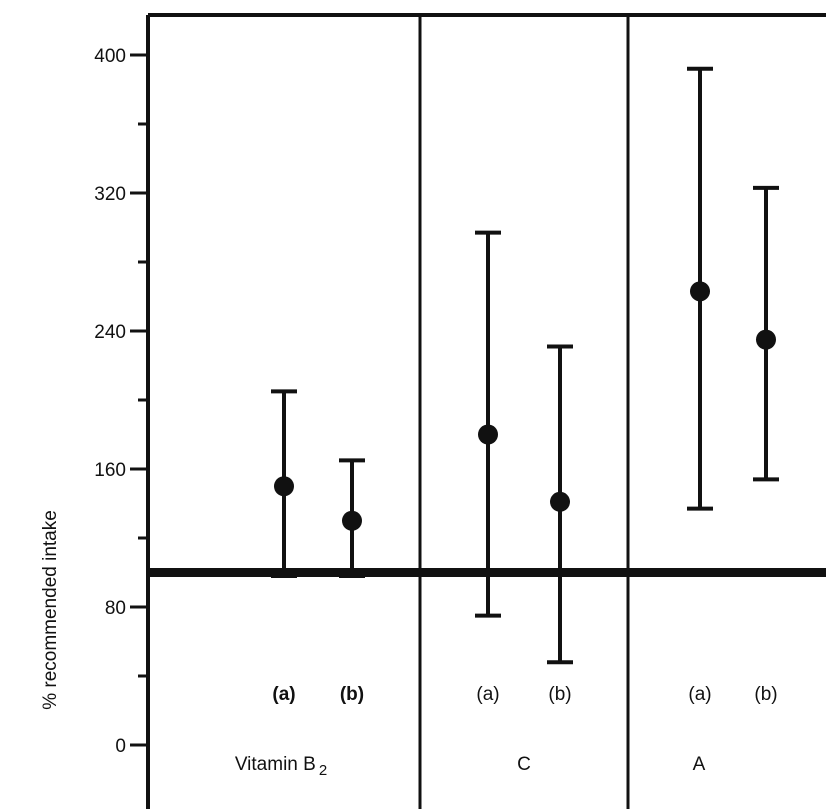 The image size is (826, 809). I want to click on y-tick-label: 320, so click(110, 194).